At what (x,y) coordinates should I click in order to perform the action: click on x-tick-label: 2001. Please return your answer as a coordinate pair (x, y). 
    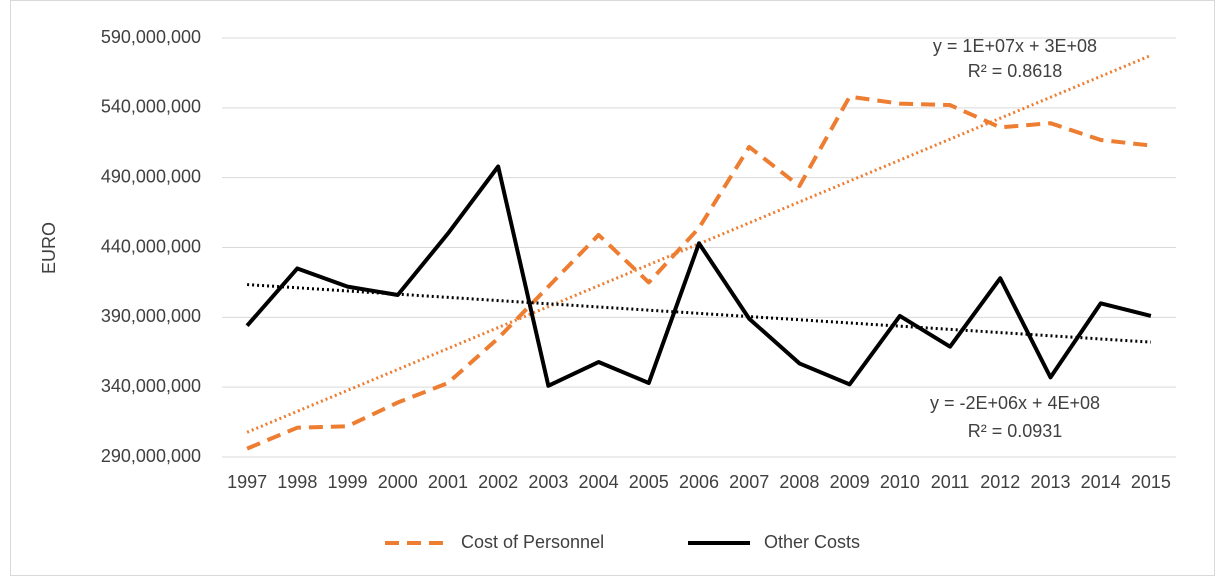
    Looking at the image, I should click on (448, 482).